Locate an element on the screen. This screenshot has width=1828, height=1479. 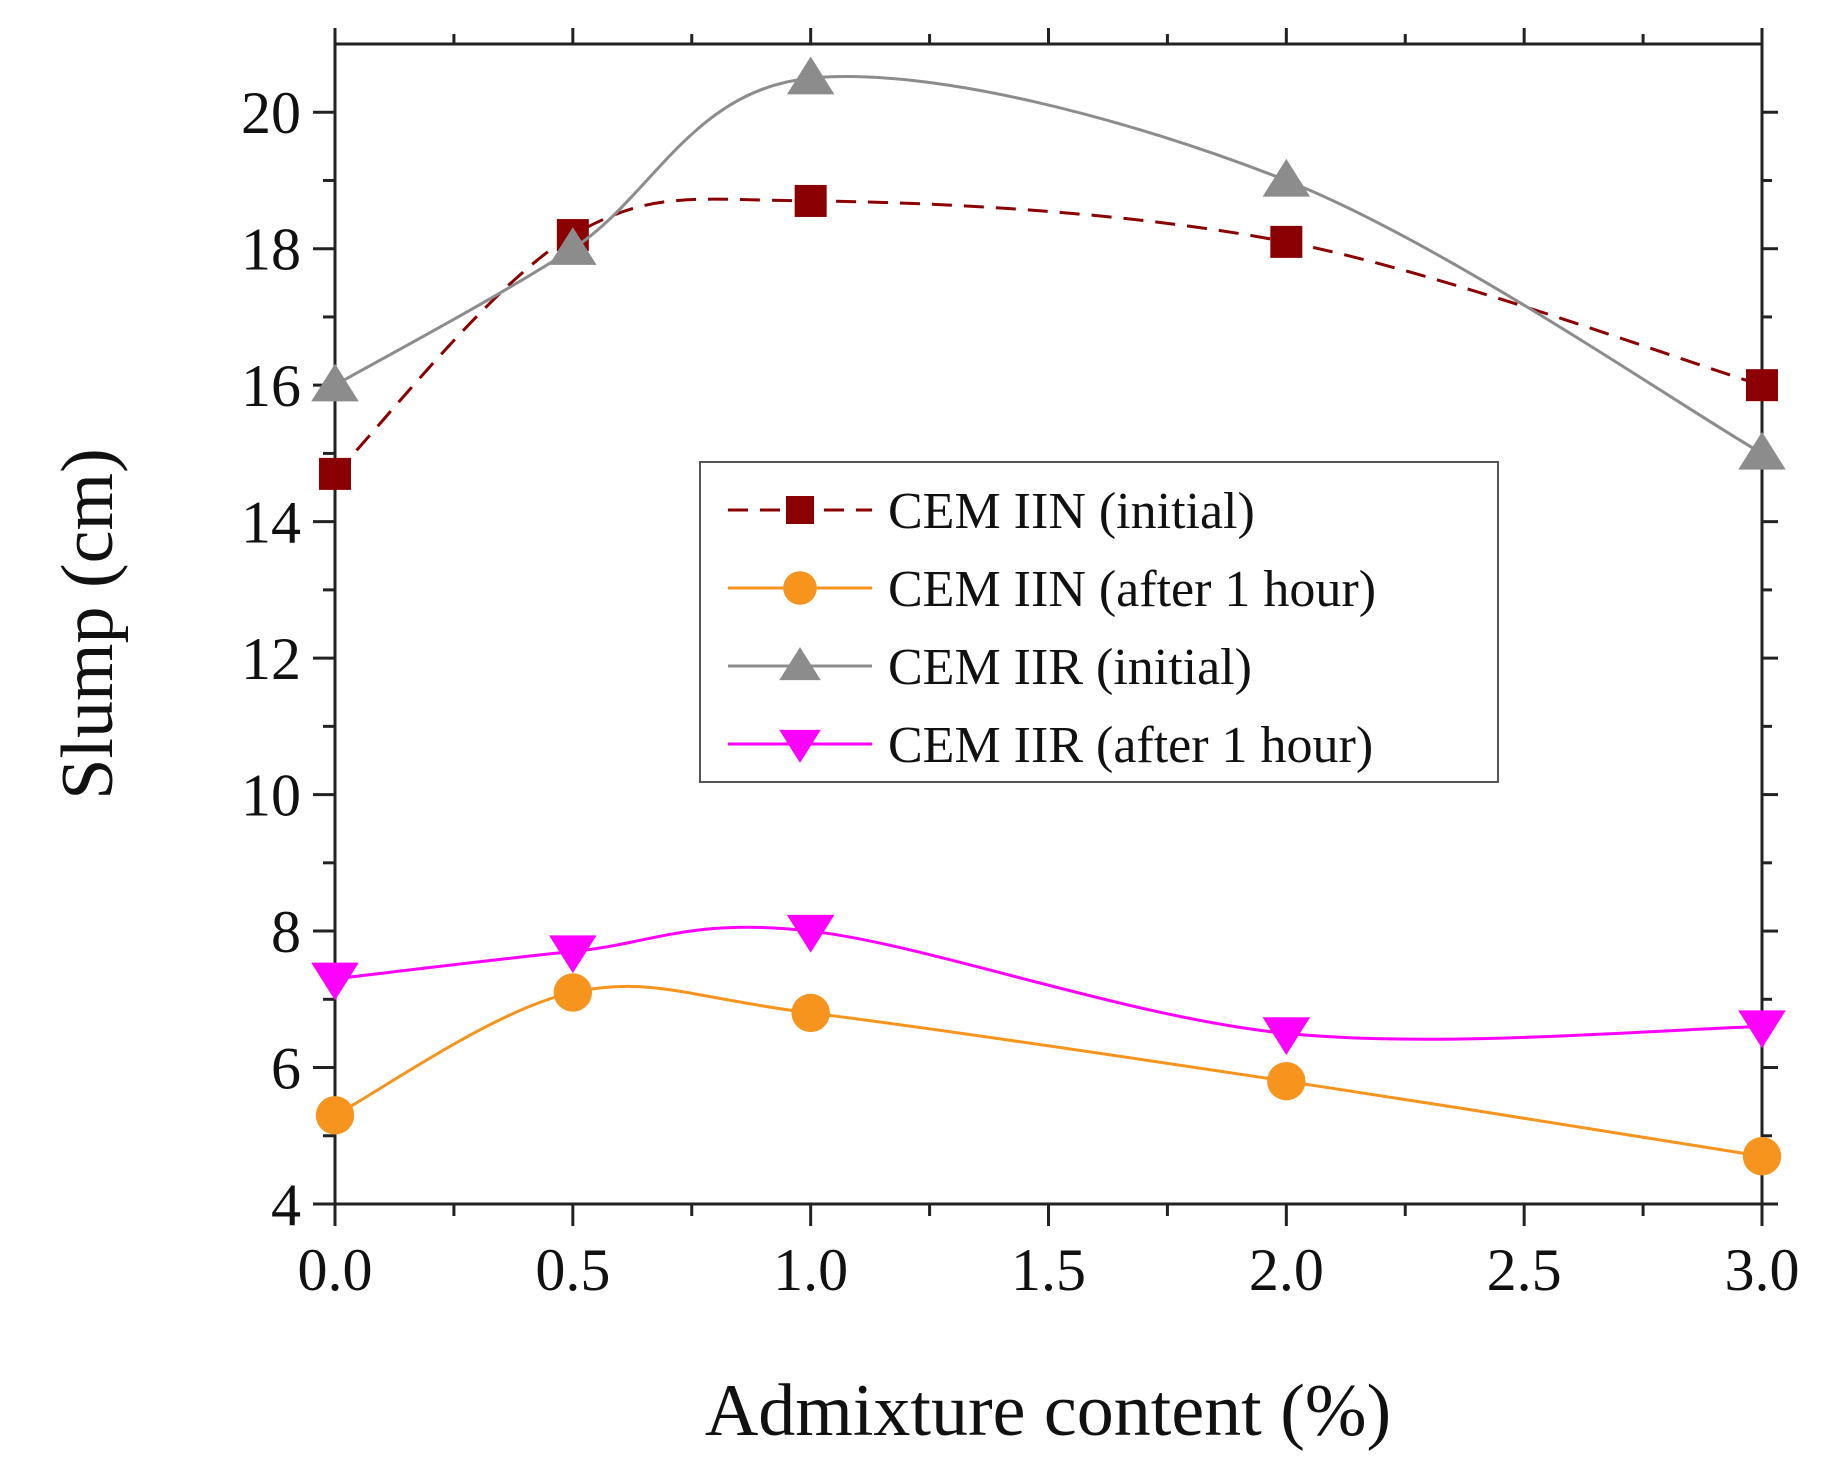
y-tick-label: 18 is located at coordinates (271, 250).